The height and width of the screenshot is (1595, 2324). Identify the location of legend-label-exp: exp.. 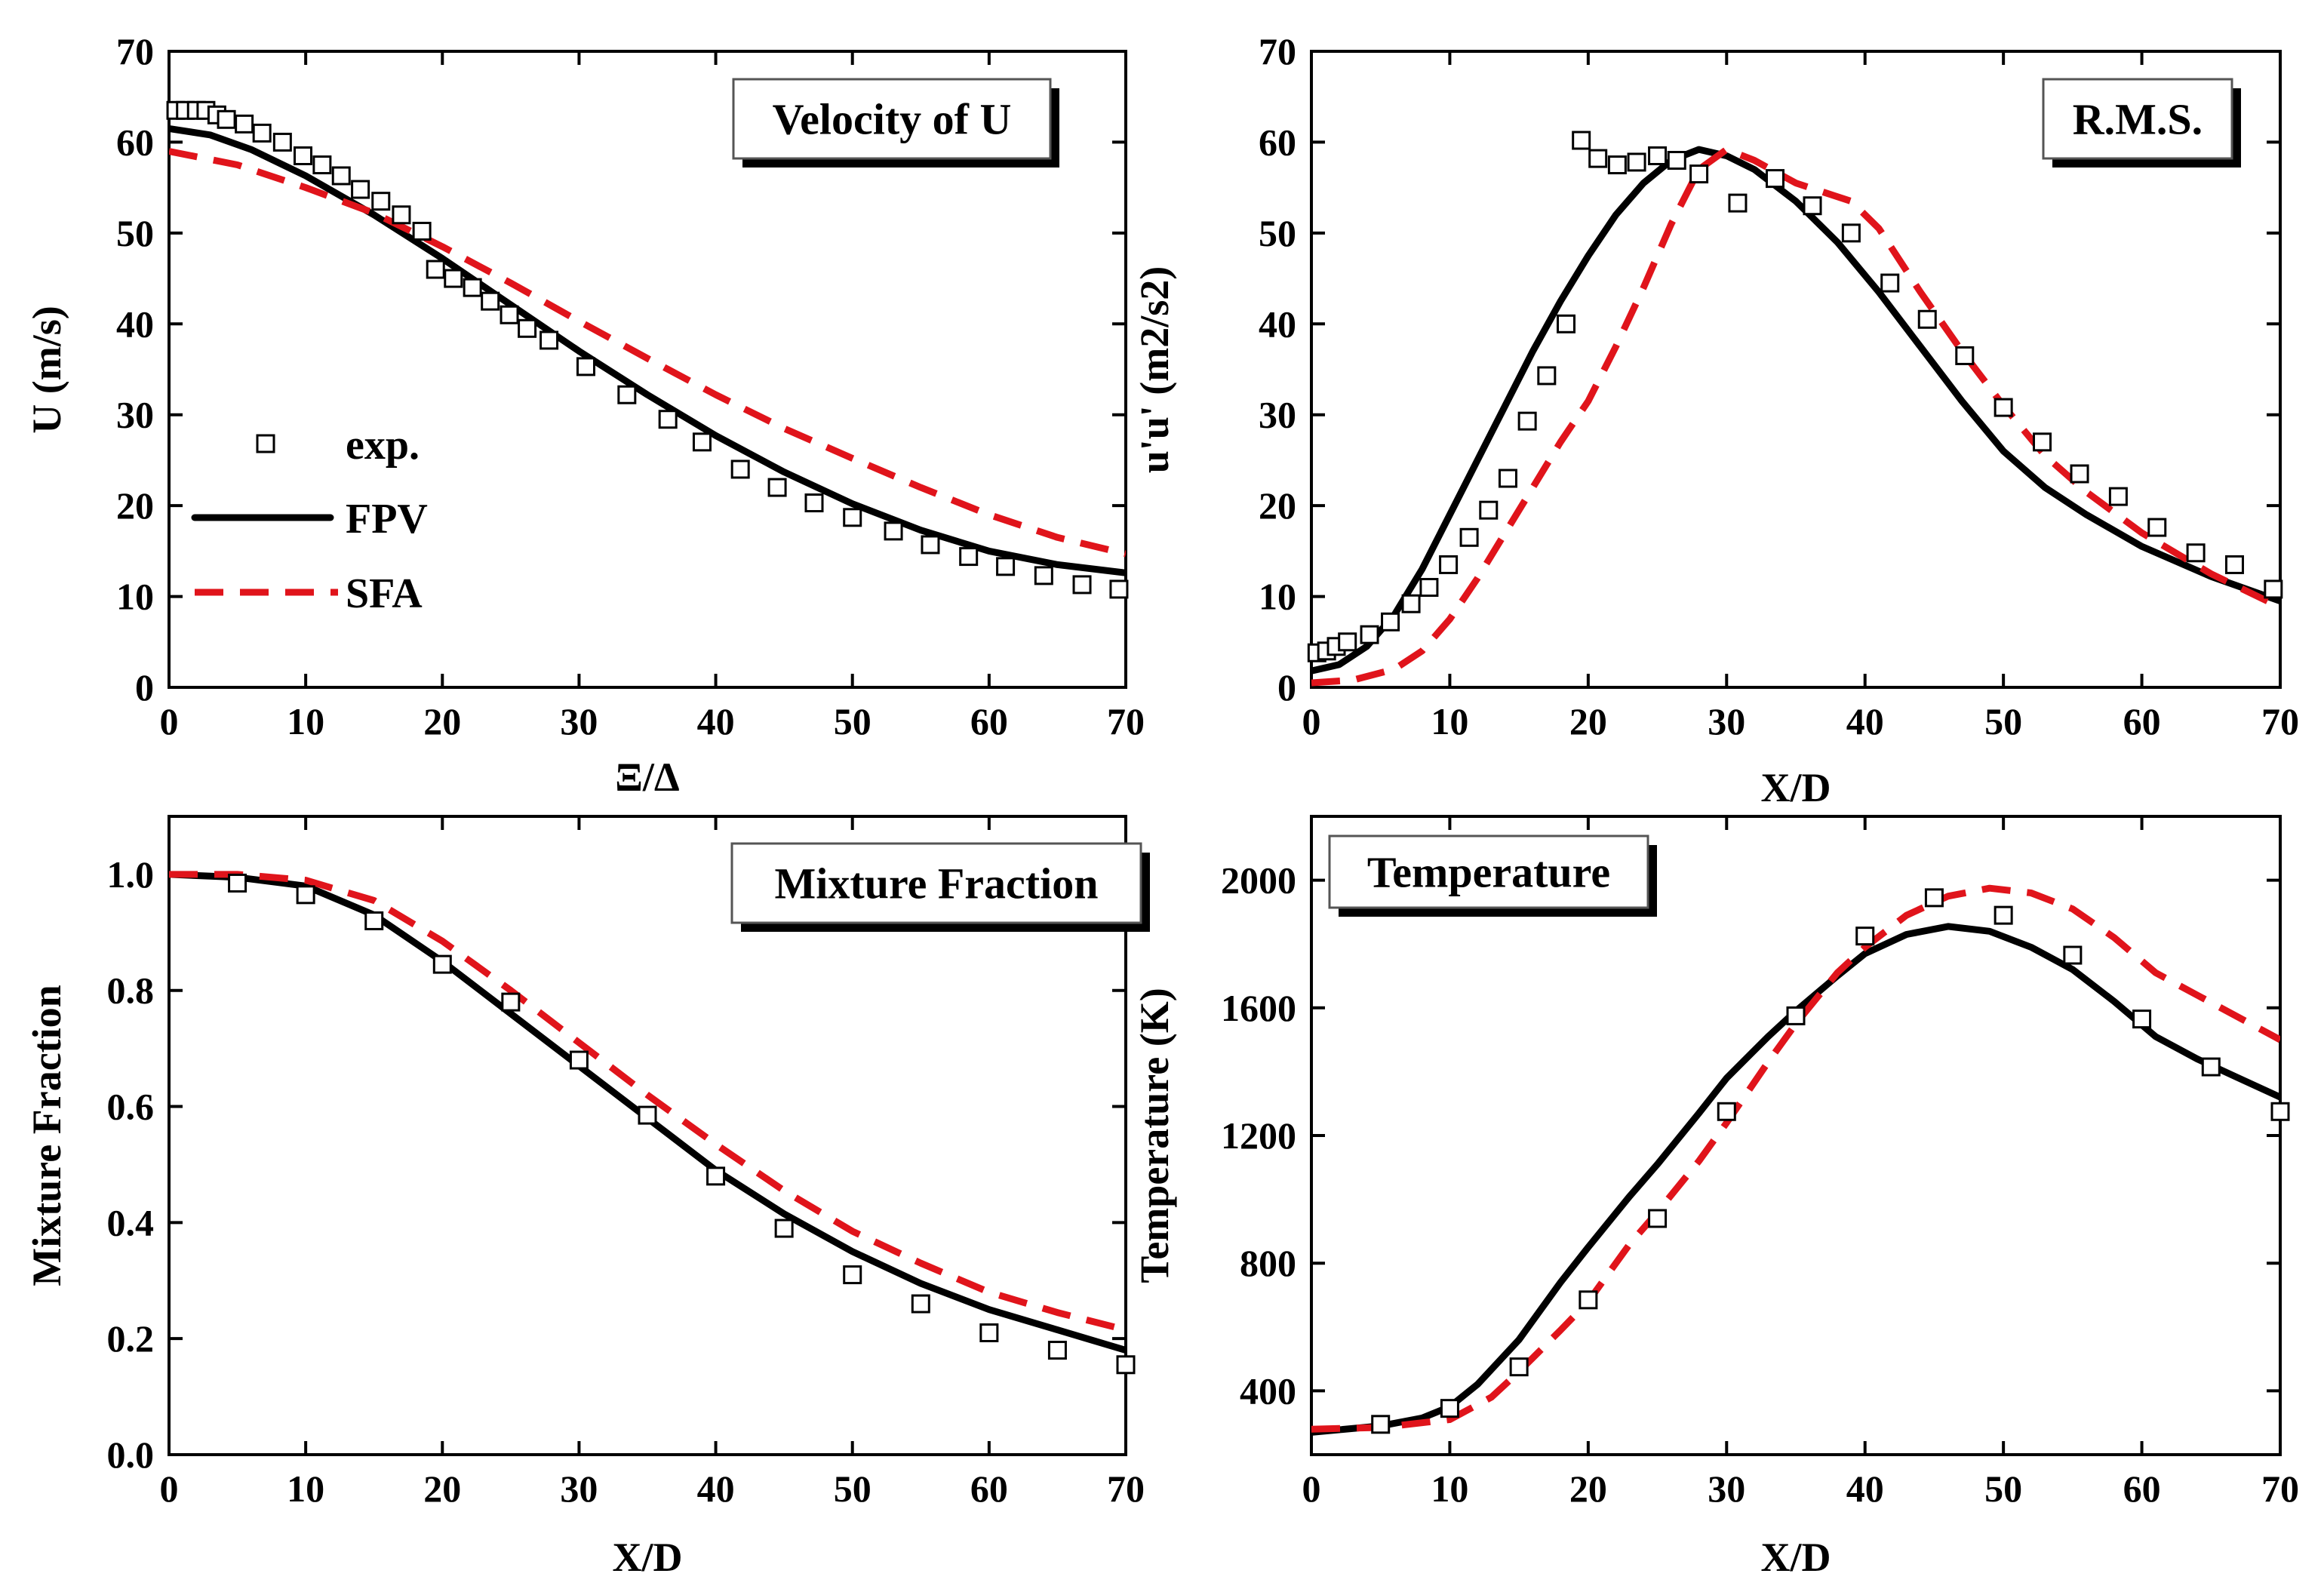
(383, 445).